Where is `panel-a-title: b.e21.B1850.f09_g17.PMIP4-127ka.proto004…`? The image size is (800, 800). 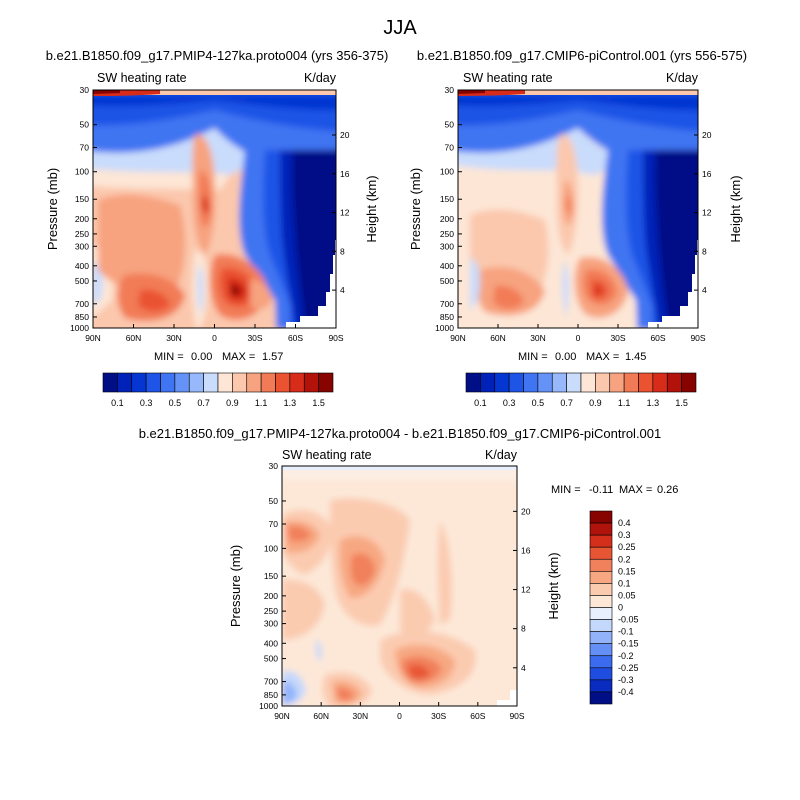
panel-a-title: b.e21.B1850.f09_g17.PMIP4-127ka.proto004… is located at coordinates (217, 55).